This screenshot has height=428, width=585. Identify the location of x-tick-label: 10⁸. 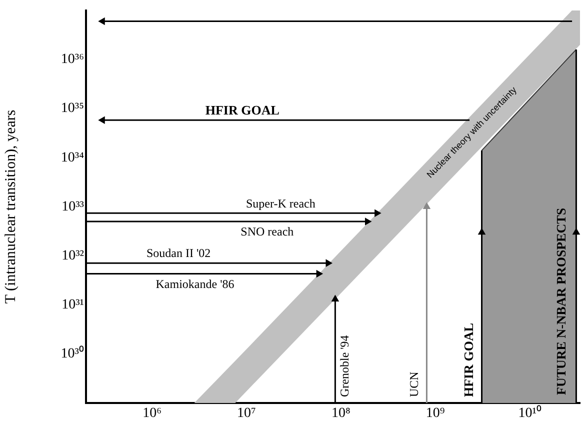
(340, 414).